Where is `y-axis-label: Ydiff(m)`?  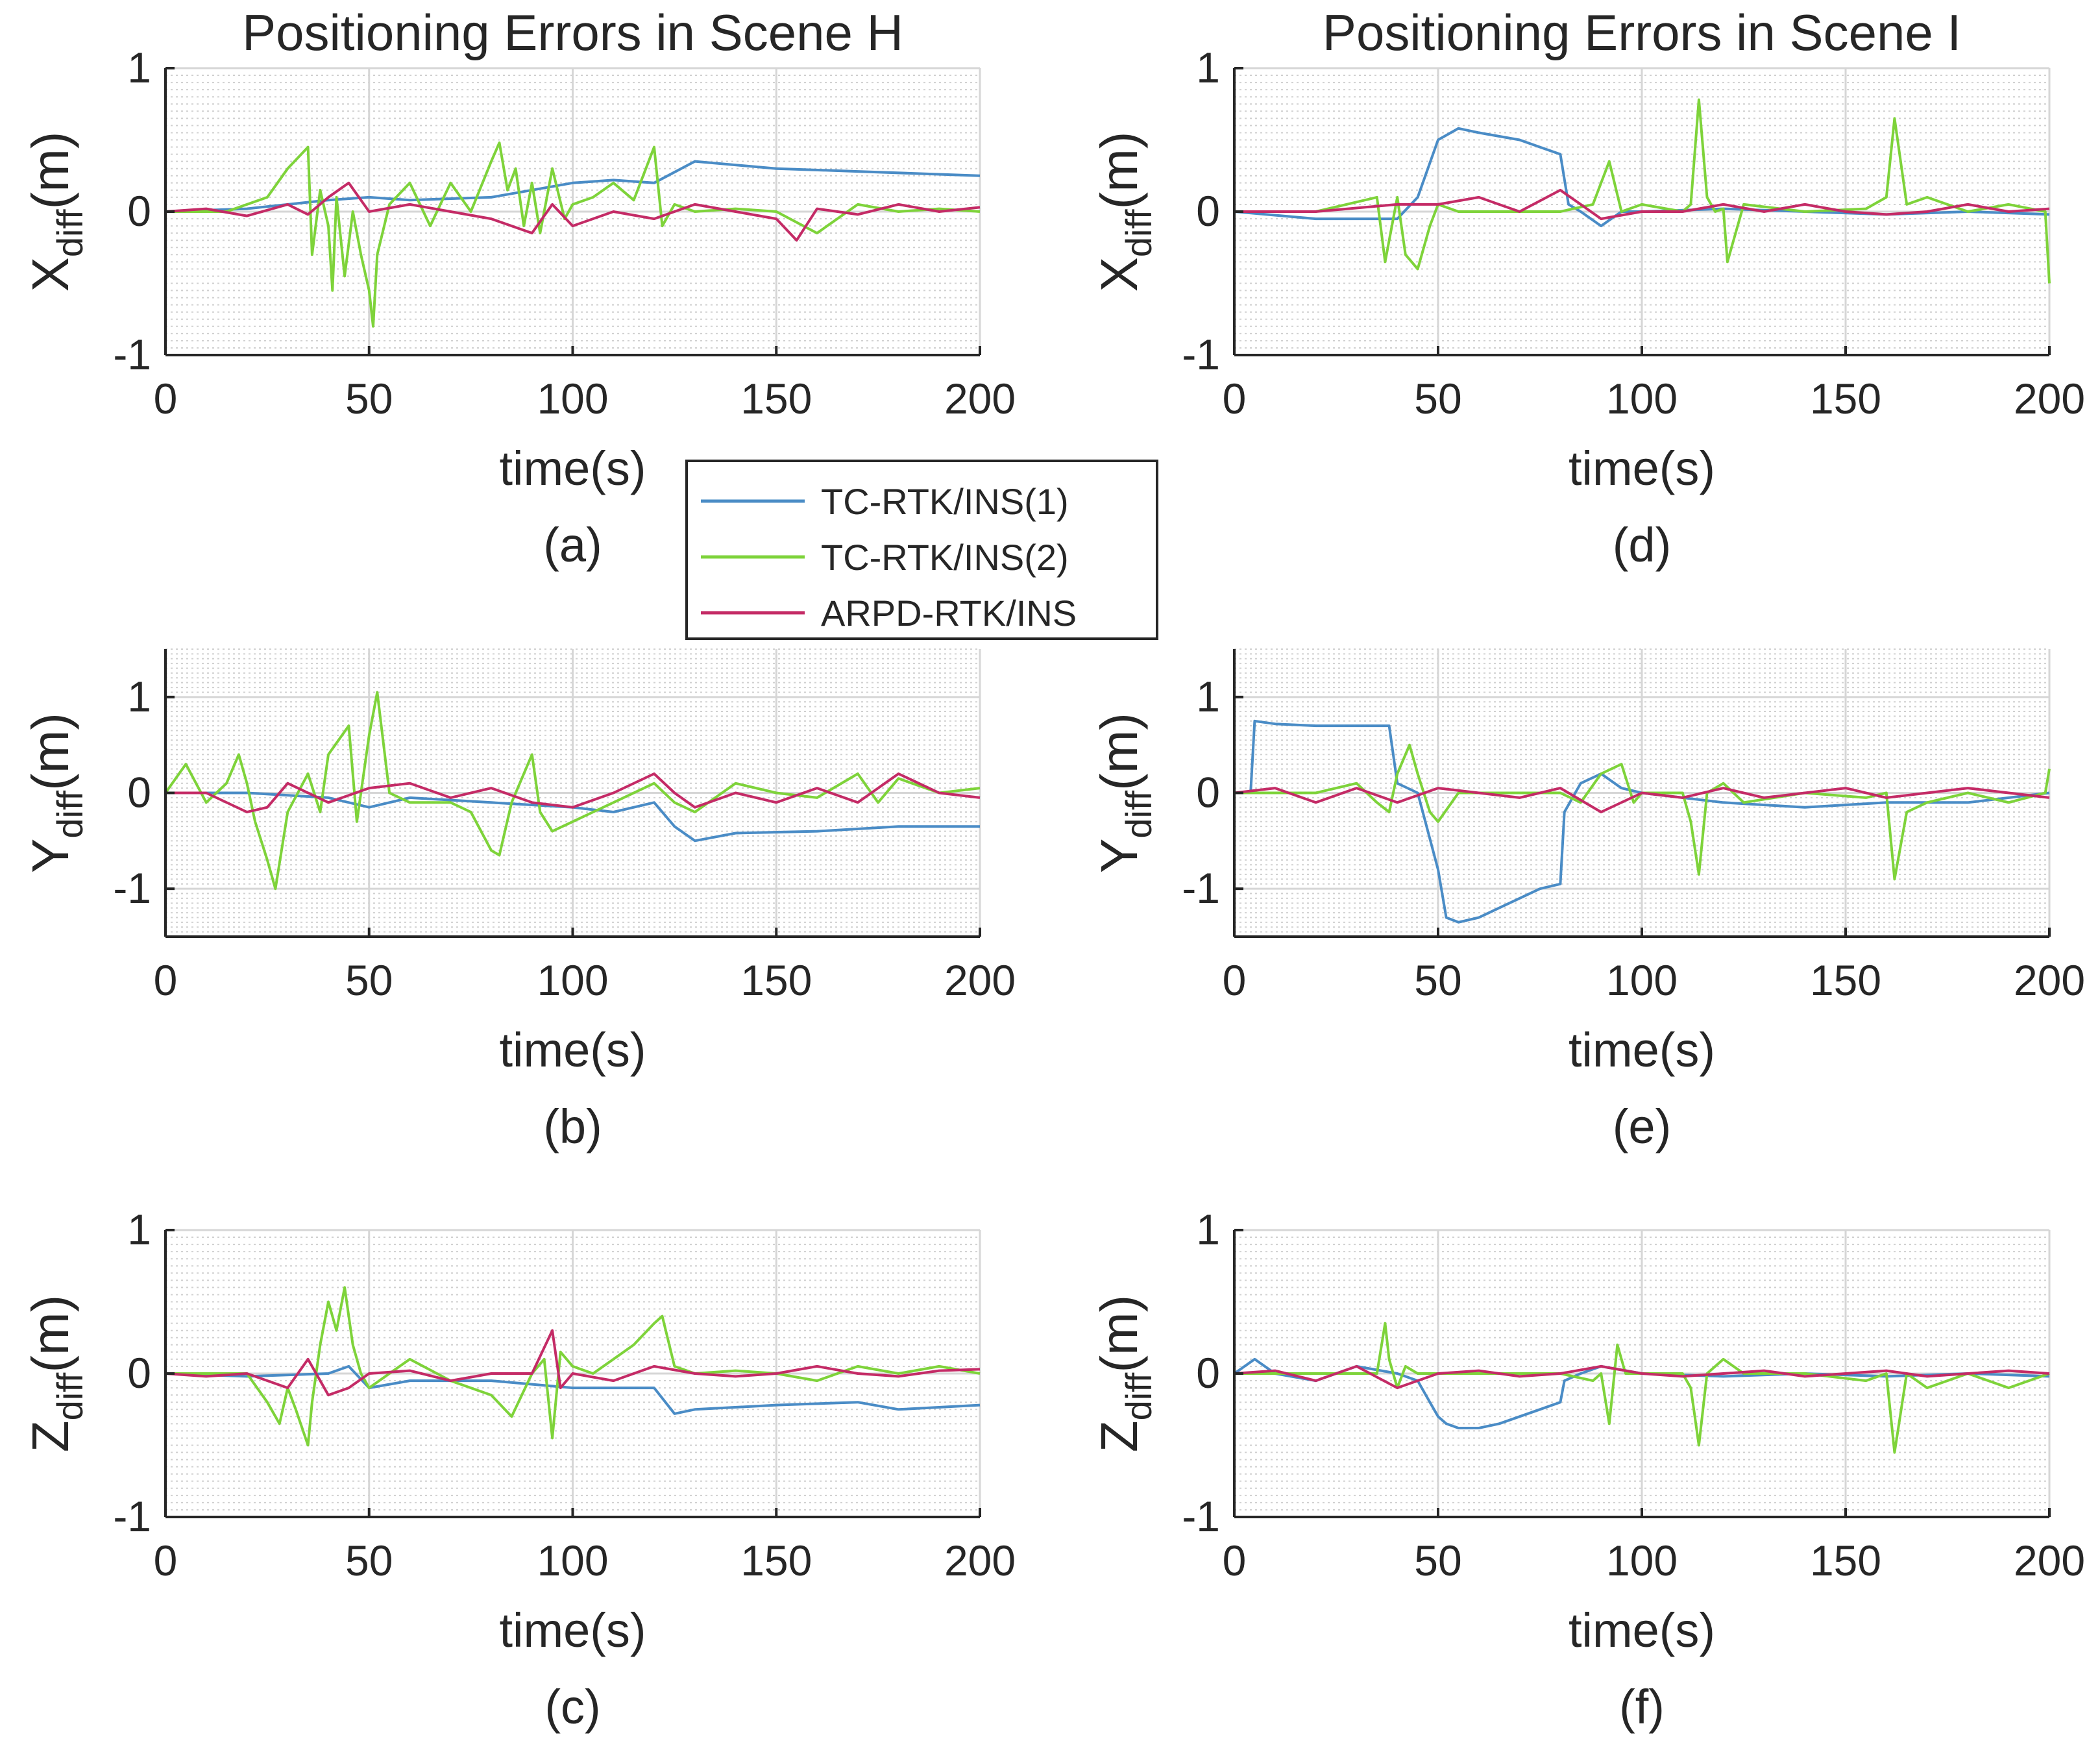
y-axis-label: Ydiff(m) is located at coordinates (55, 793).